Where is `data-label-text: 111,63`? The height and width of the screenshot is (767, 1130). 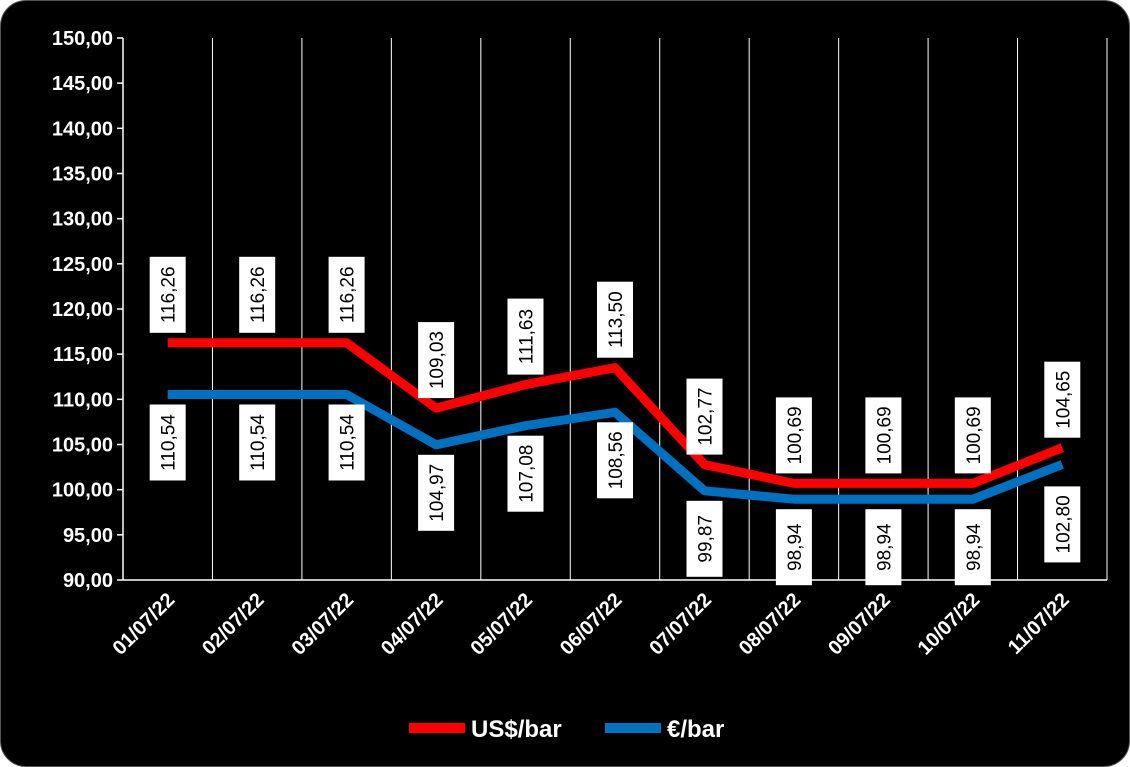
data-label-text: 111,63 is located at coordinates (527, 336).